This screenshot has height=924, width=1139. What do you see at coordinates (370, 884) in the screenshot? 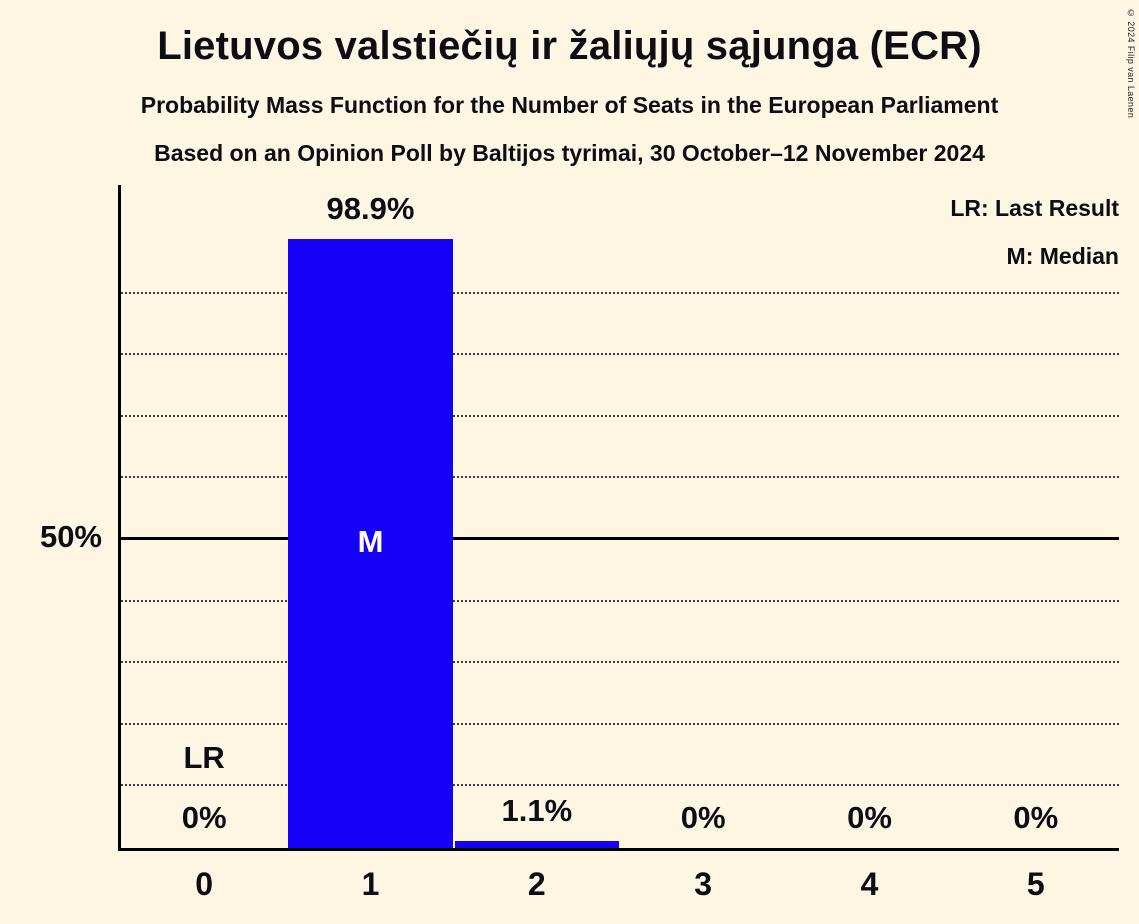
I see `x-tick-1: 1` at bounding box center [370, 884].